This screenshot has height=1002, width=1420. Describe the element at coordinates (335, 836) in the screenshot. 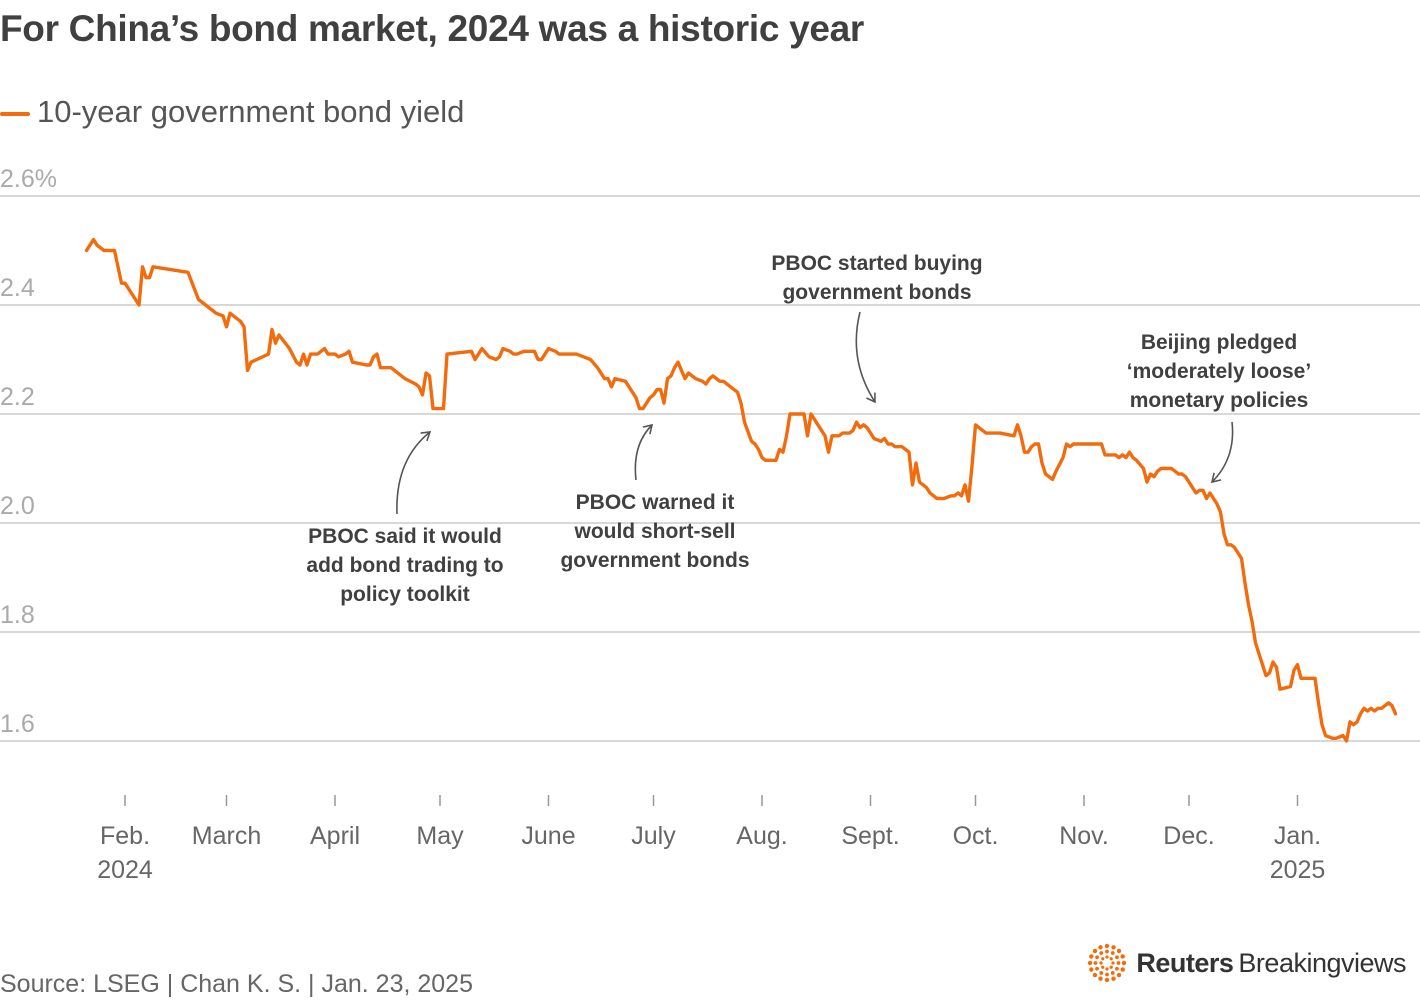

I see `x-tick-label: April` at that location.